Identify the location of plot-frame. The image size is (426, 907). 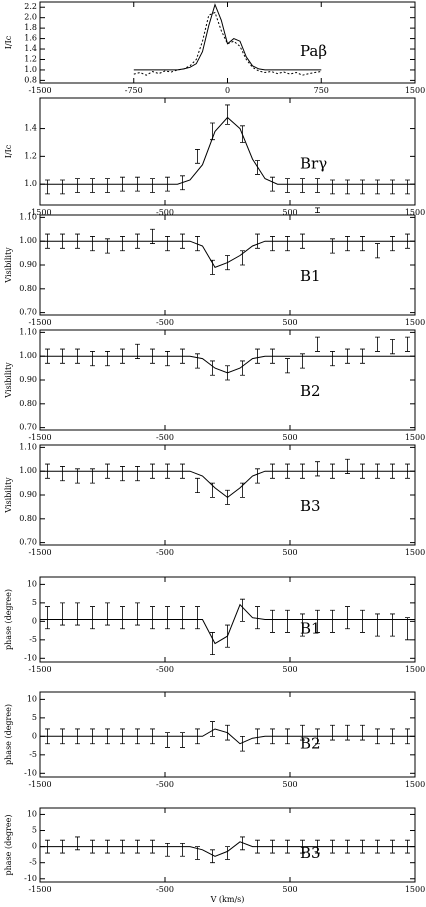
(227, 151).